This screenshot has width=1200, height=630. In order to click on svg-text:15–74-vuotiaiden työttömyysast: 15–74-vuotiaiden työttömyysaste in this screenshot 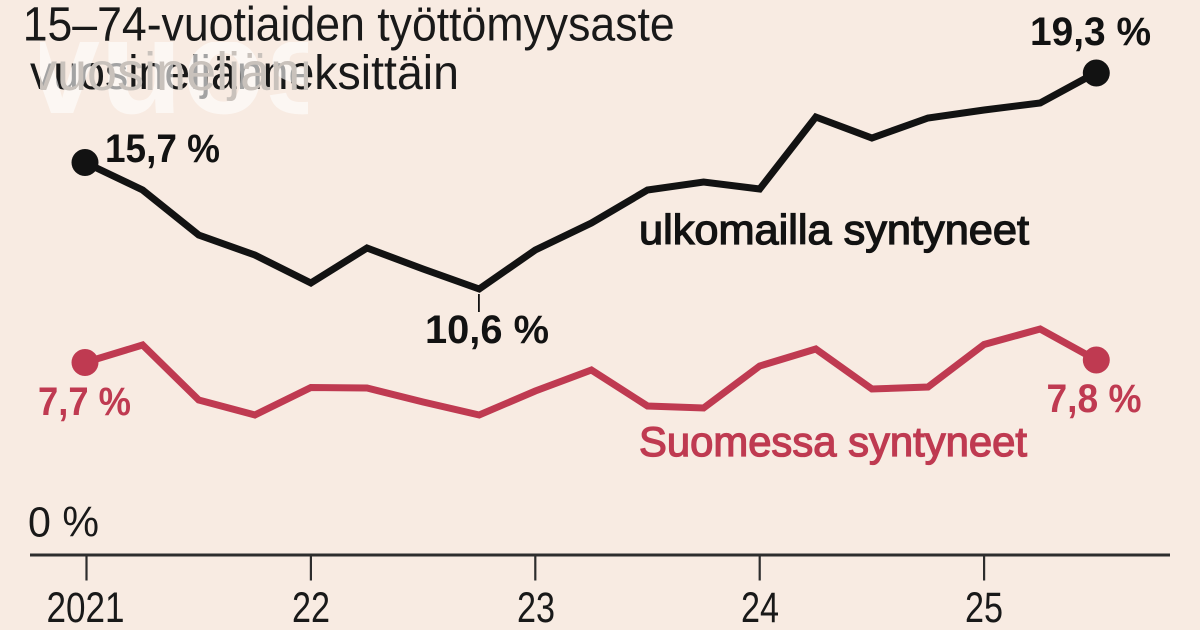, I will do `click(349, 26)`.